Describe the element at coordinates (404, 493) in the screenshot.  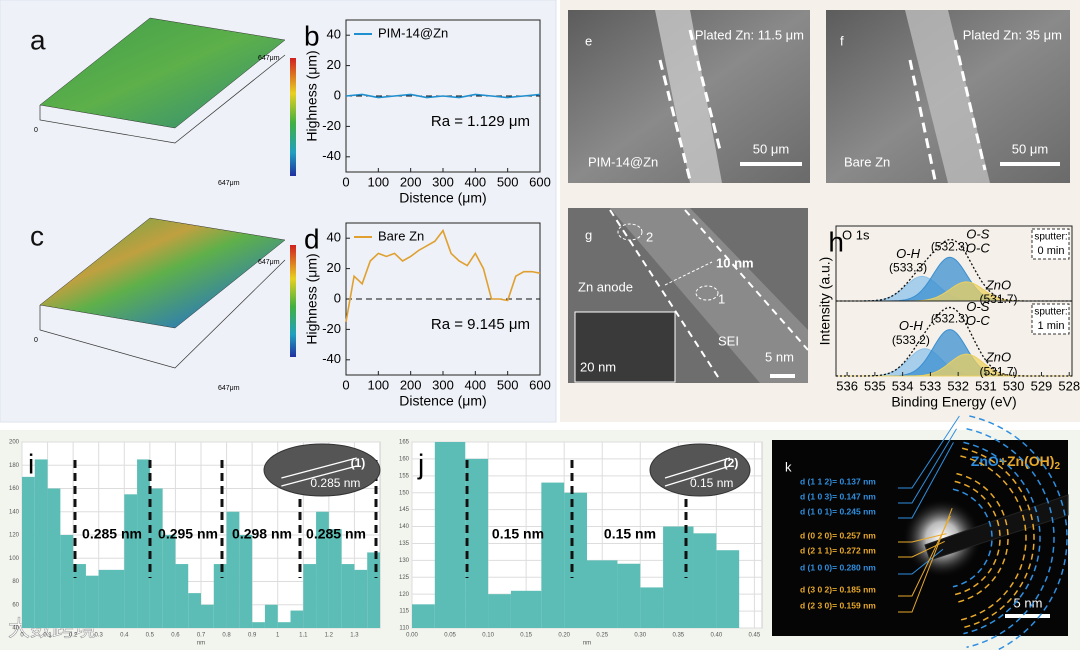
I see `y-tick-label: 150` at that location.